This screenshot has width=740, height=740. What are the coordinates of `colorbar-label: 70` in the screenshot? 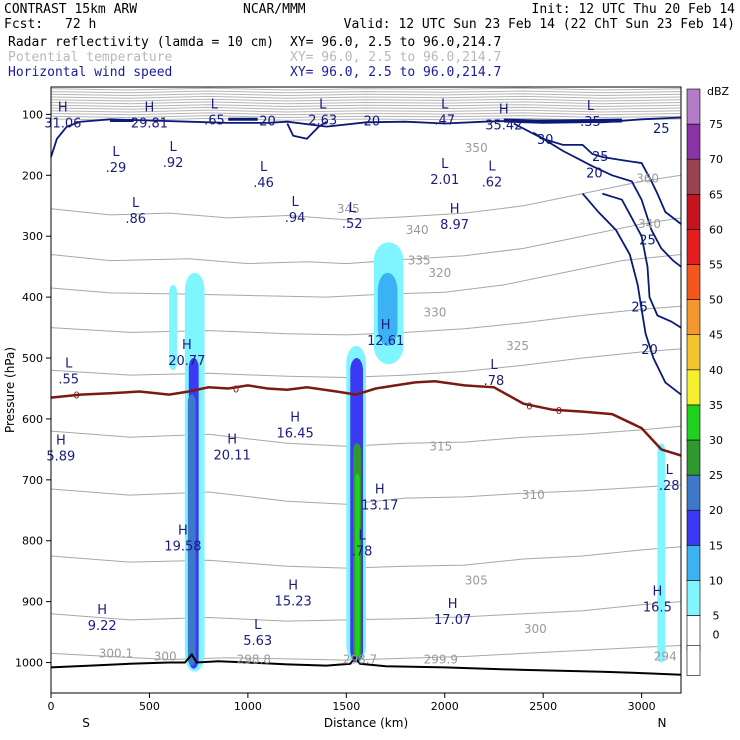 It's located at (716, 159).